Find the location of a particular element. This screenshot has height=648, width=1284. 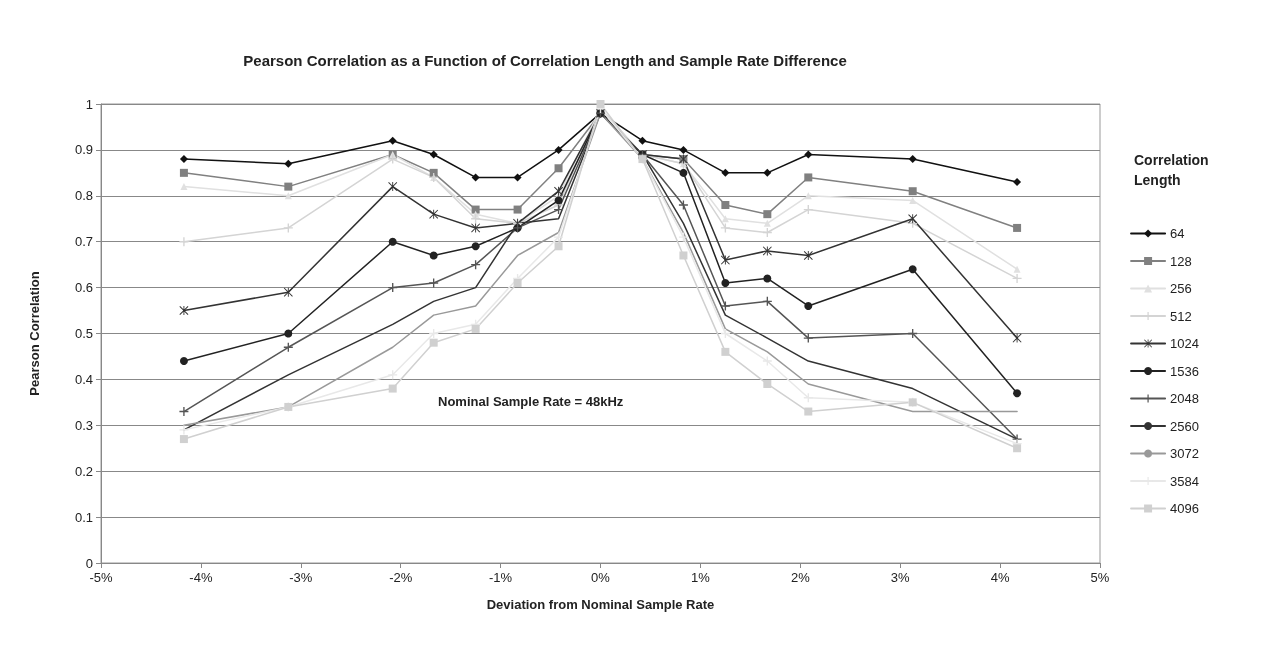

legend-label: 512 is located at coordinates (1181, 316).